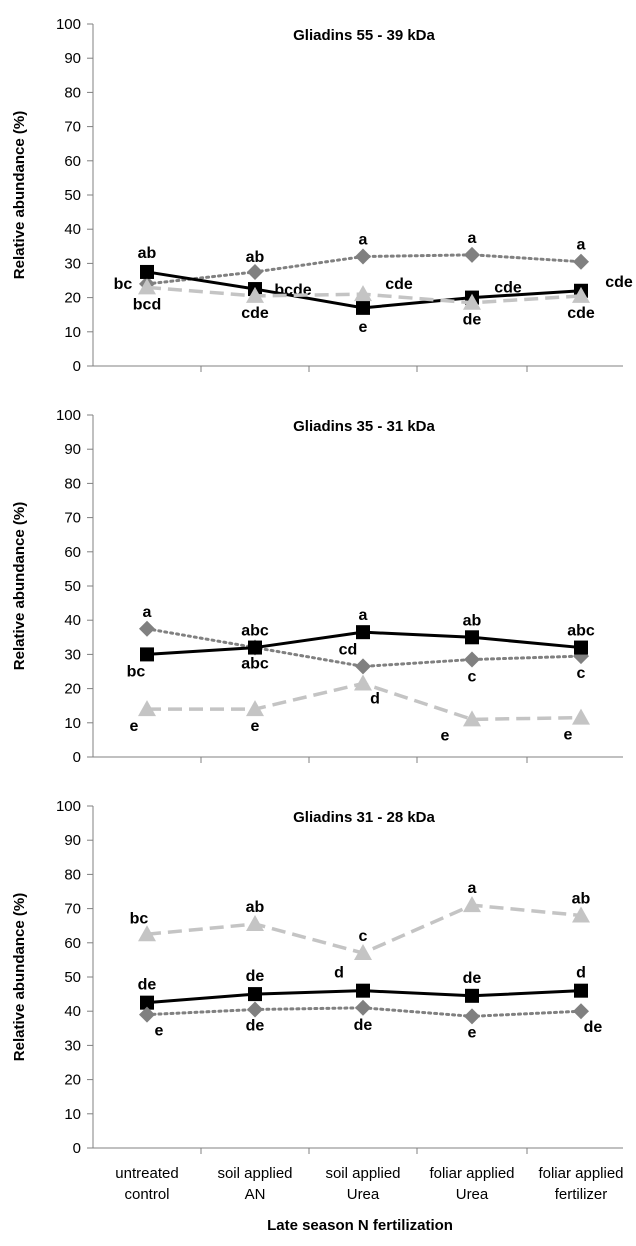  Describe the element at coordinates (77, 1148) in the screenshot. I see `panel-3-y-tick-label-0: 0` at that location.